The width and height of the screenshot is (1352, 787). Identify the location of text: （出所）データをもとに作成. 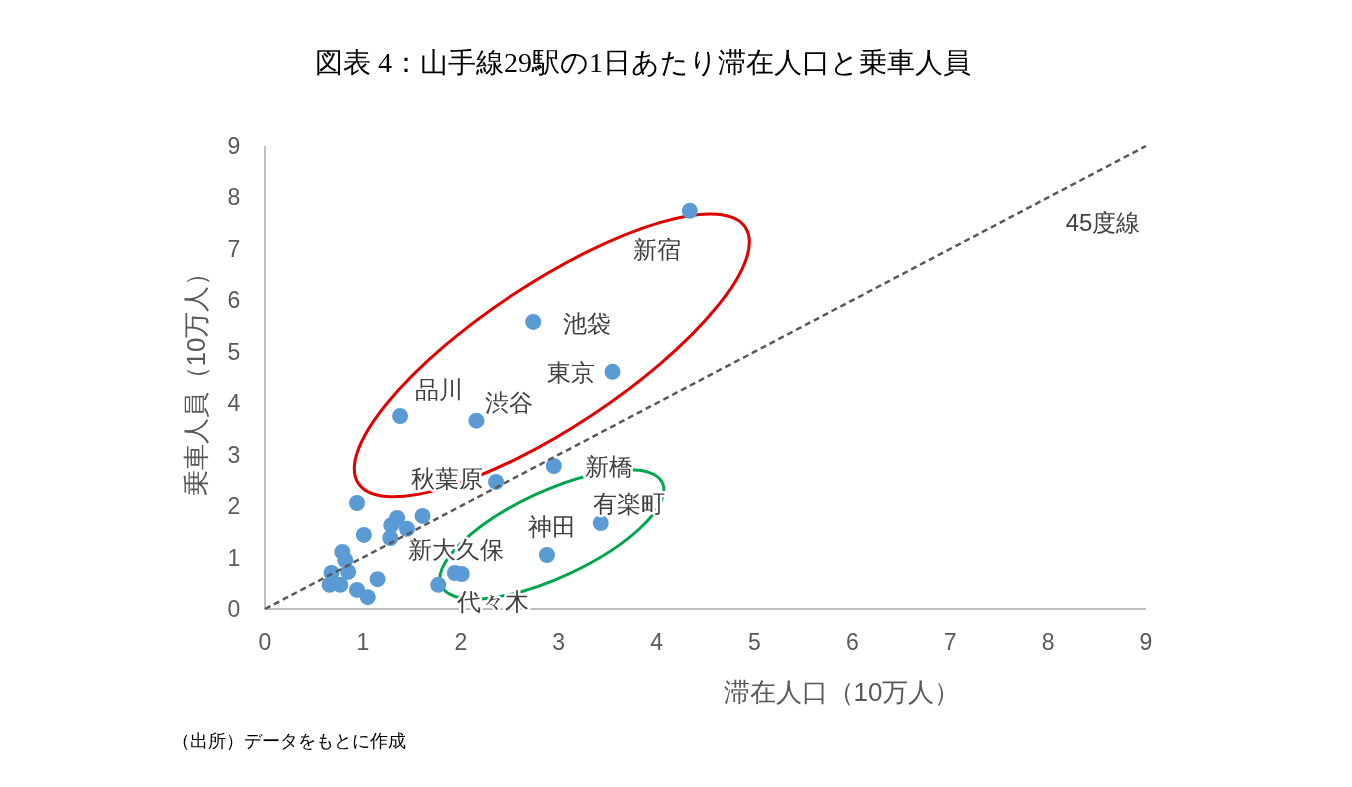
(289, 741).